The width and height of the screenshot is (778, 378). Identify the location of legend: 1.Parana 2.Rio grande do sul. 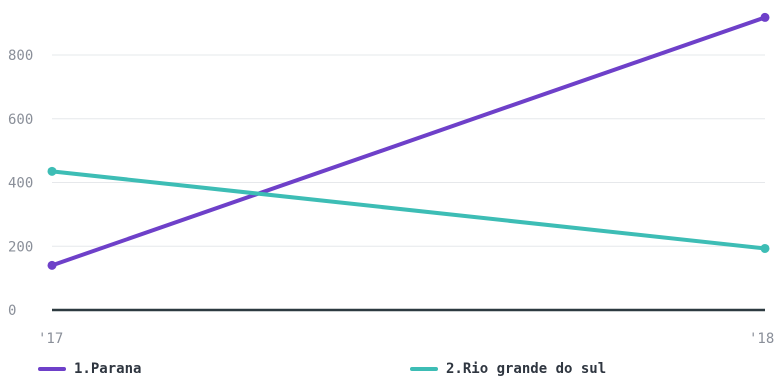
(389, 369).